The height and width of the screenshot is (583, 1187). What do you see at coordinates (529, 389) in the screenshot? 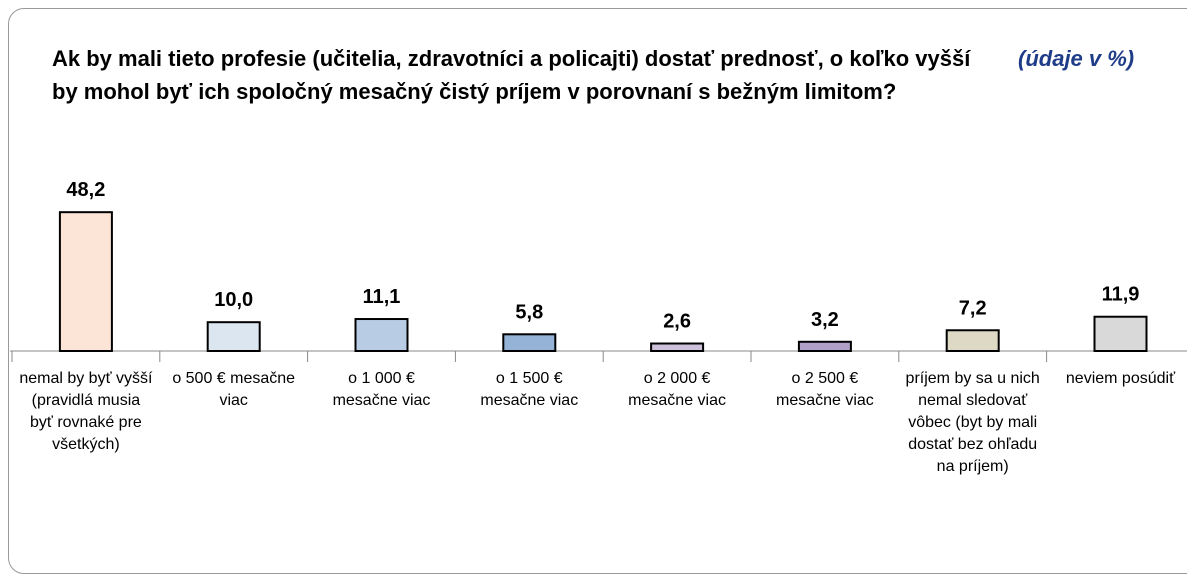
I see `x-tick-label: o 1 500 € mesačne viac` at bounding box center [529, 389].